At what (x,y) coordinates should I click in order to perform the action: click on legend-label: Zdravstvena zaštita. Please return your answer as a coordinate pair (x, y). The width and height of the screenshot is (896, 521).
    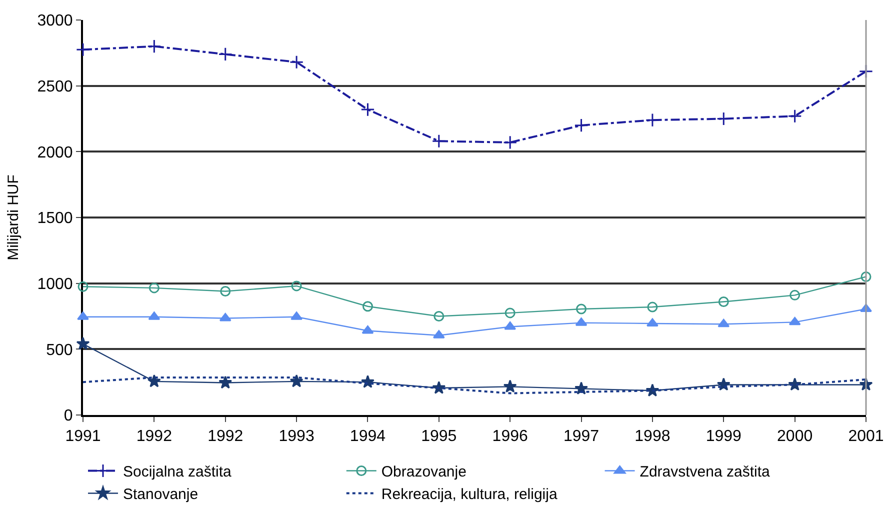
    Looking at the image, I should click on (705, 472).